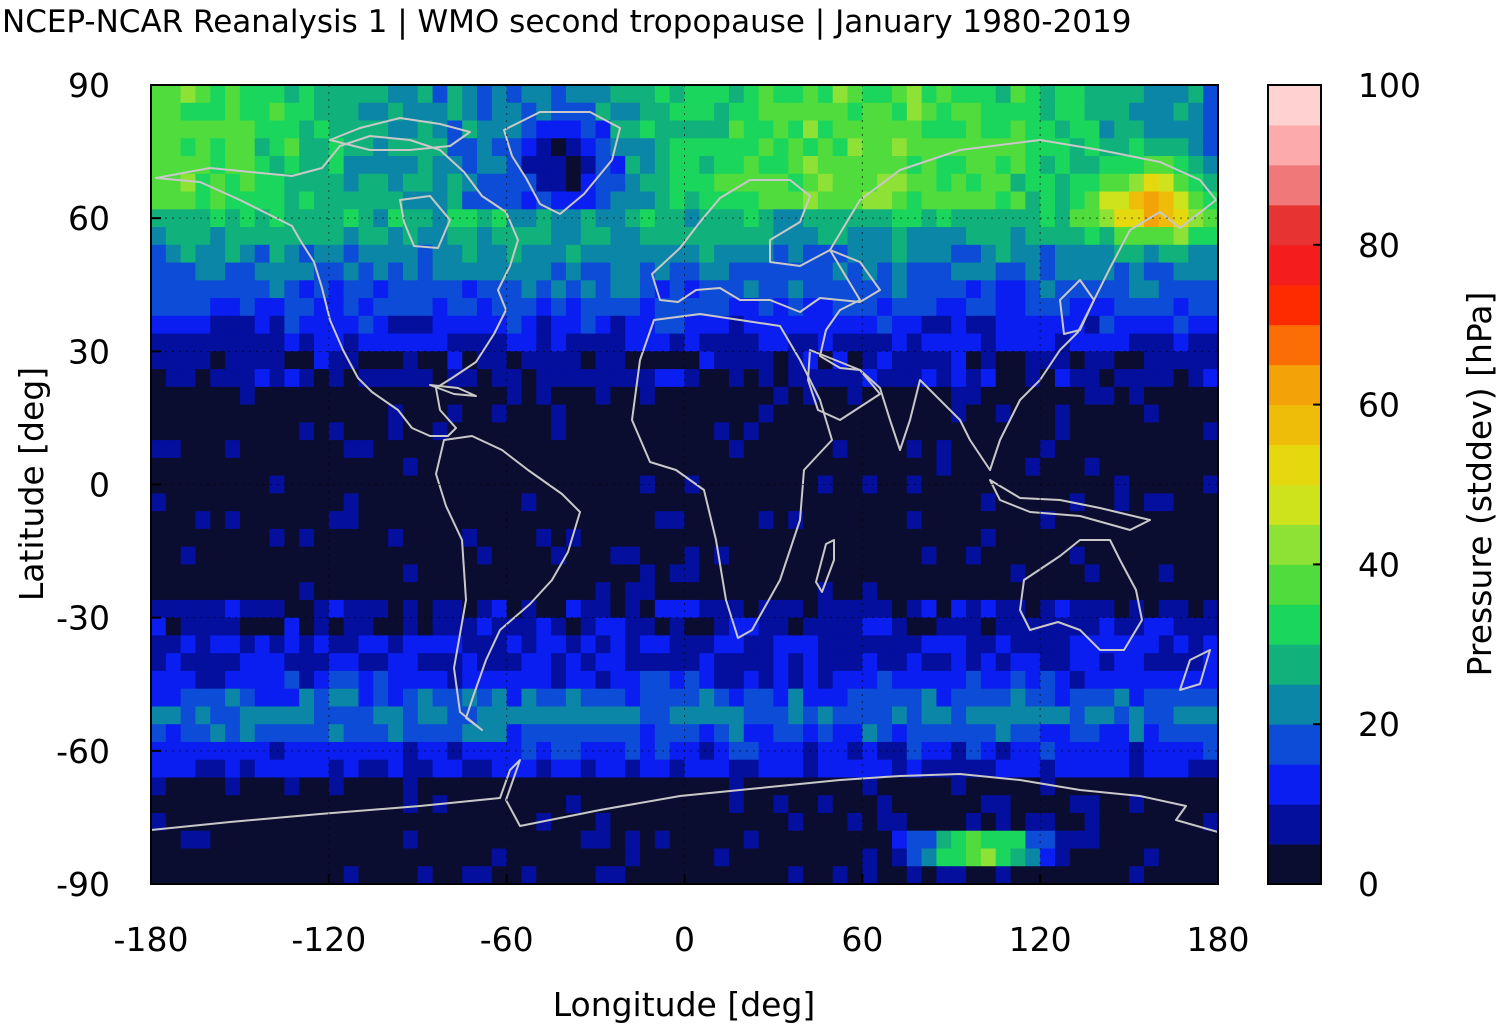  Describe the element at coordinates (1294, 265) in the screenshot. I see `colorbar-swatch` at that location.